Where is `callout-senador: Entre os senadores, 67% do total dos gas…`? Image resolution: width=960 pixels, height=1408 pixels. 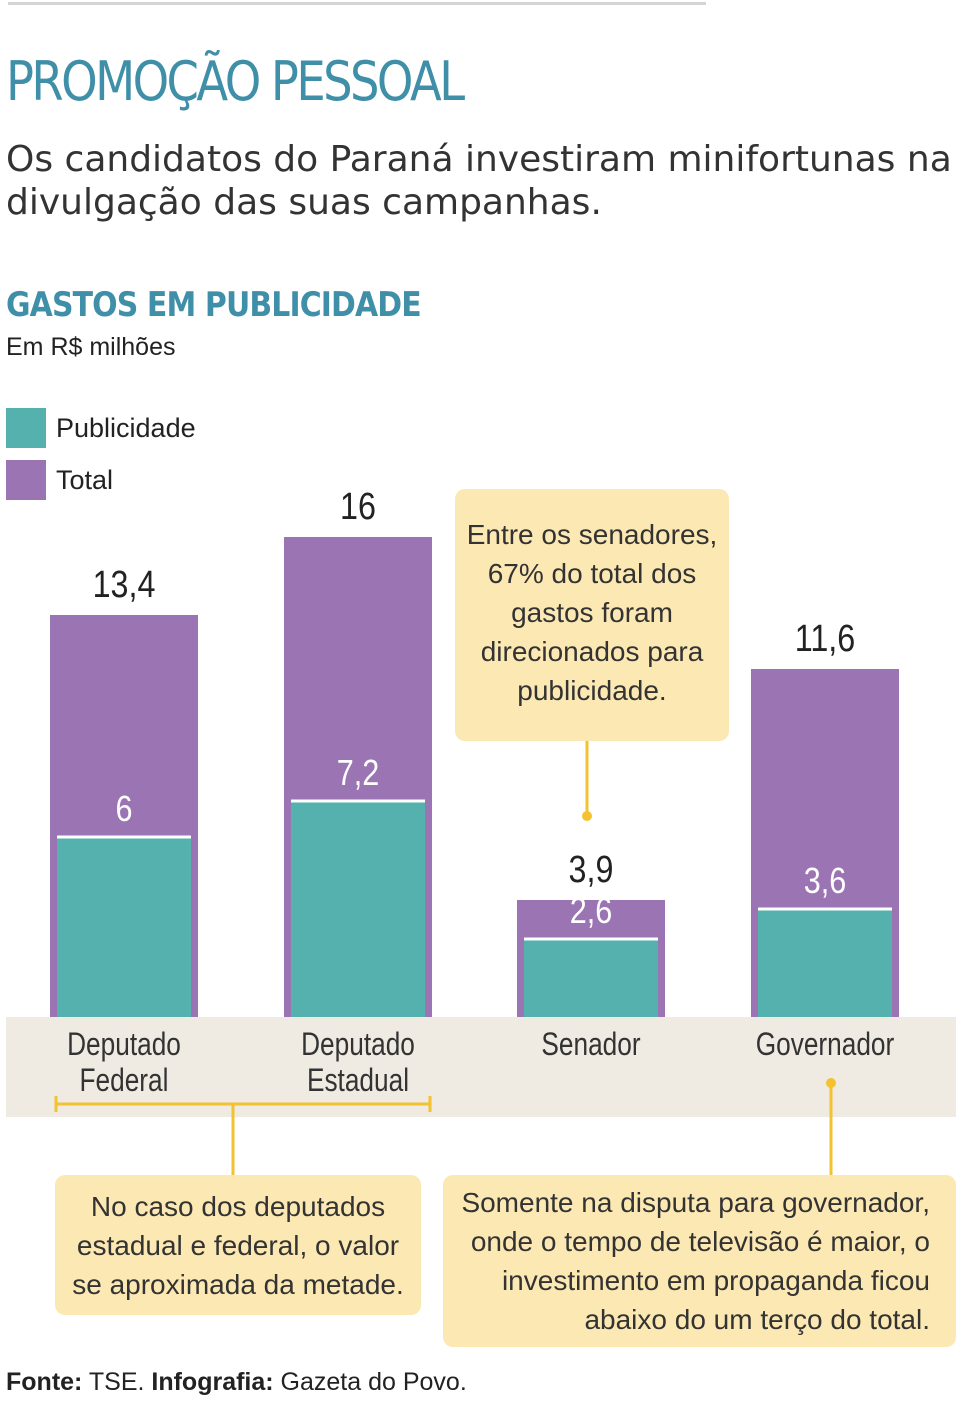 callout-senador: Entre os senadores, 67% do total dos gas… is located at coordinates (592, 615).